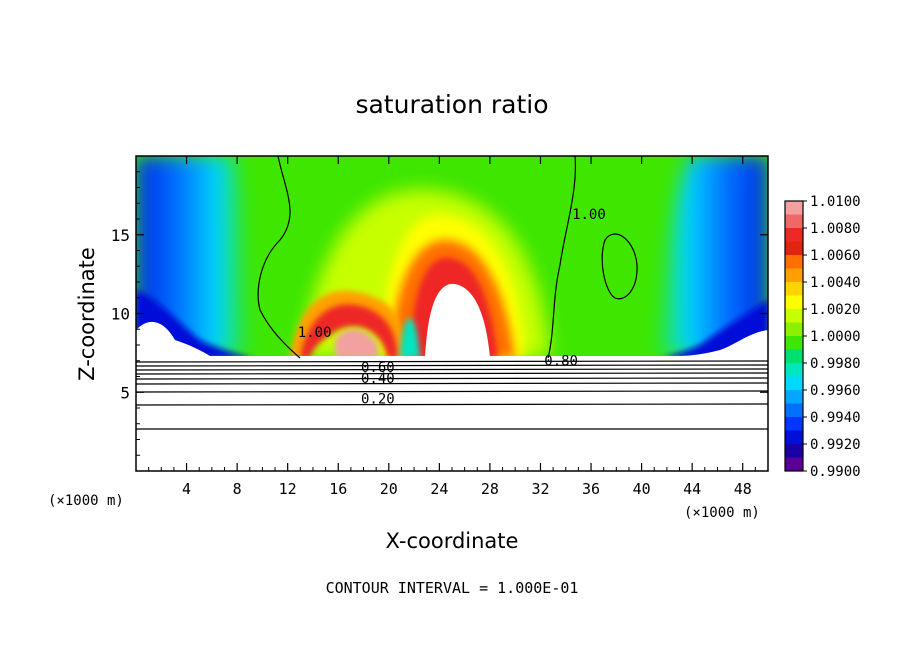  What do you see at coordinates (724, 343) in the screenshot?
I see `right-terrain-hump` at bounding box center [724, 343].